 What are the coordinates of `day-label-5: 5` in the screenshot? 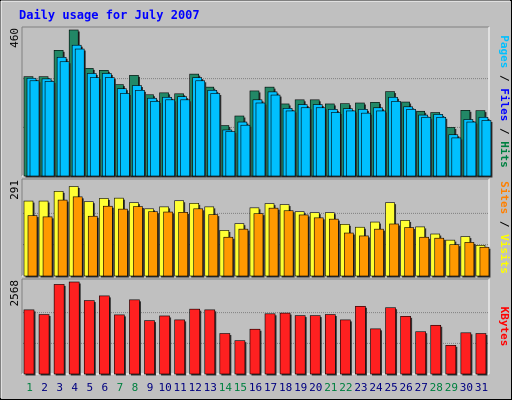 It's located at (89, 387).